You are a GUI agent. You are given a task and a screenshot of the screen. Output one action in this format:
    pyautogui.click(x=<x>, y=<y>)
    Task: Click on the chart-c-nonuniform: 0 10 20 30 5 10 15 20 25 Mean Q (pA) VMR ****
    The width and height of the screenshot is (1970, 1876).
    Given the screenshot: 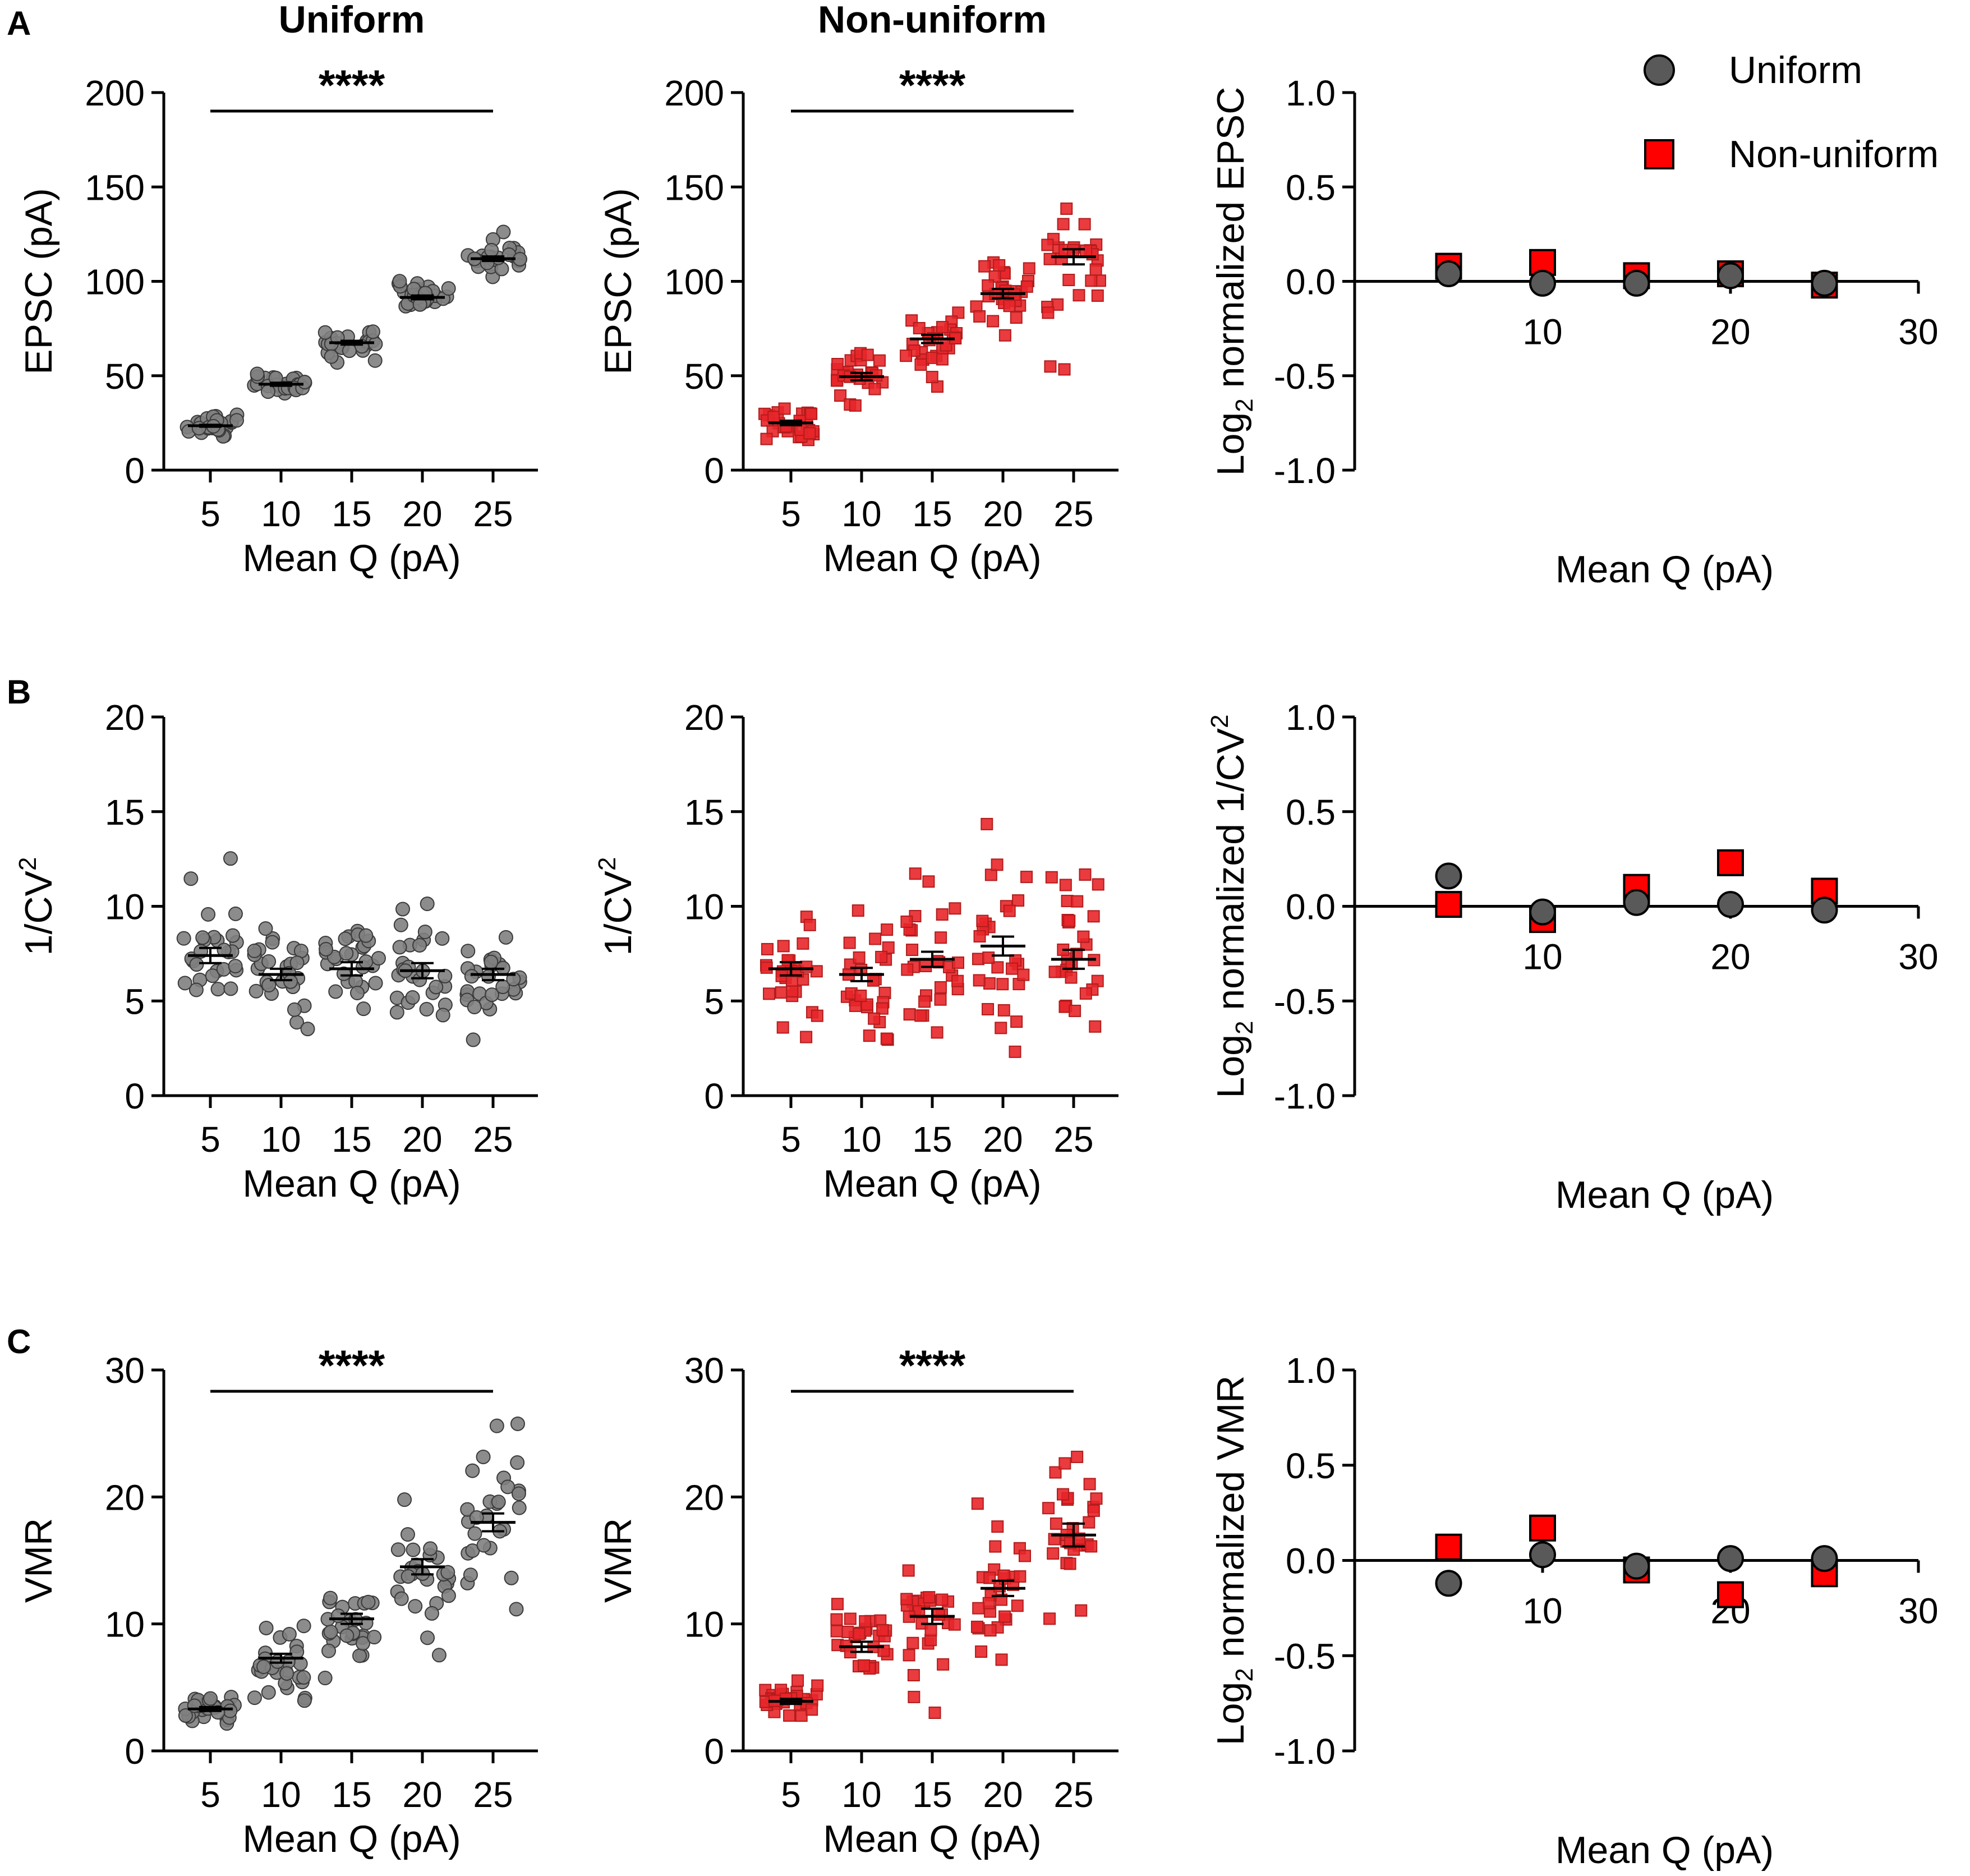 What is the action you would take?
    pyautogui.click(x=858, y=1601)
    